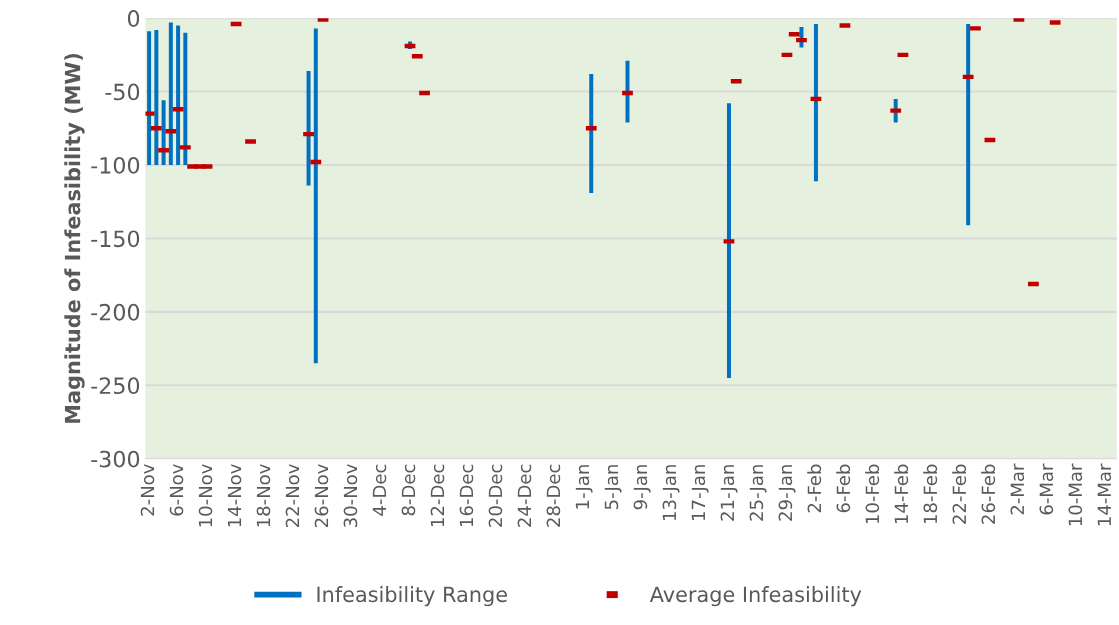 This screenshot has width=1119, height=625. What do you see at coordinates (133, 18) in the screenshot?
I see `y-tick-label: 0` at bounding box center [133, 18].